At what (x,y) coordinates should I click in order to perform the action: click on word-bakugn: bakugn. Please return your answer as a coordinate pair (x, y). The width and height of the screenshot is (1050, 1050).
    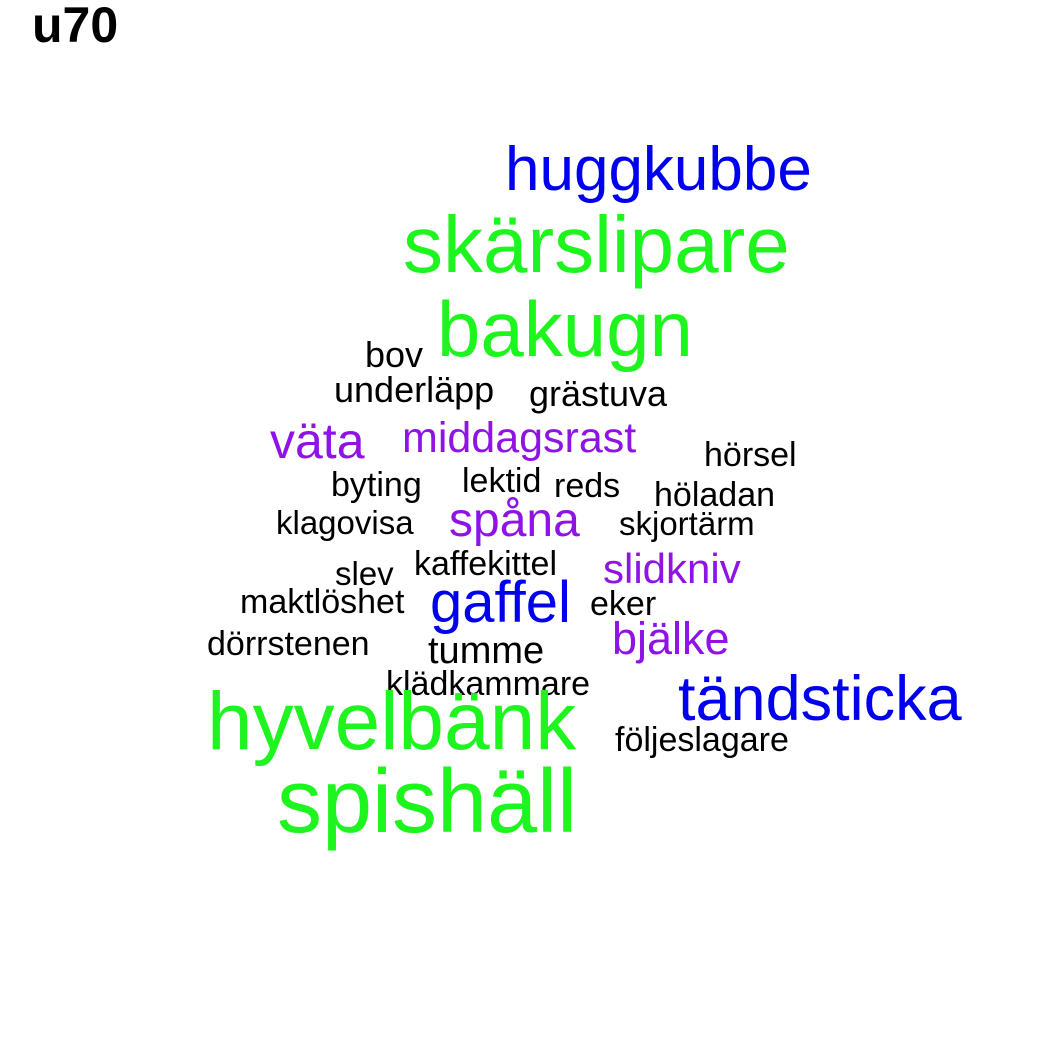
    Looking at the image, I should click on (565, 329).